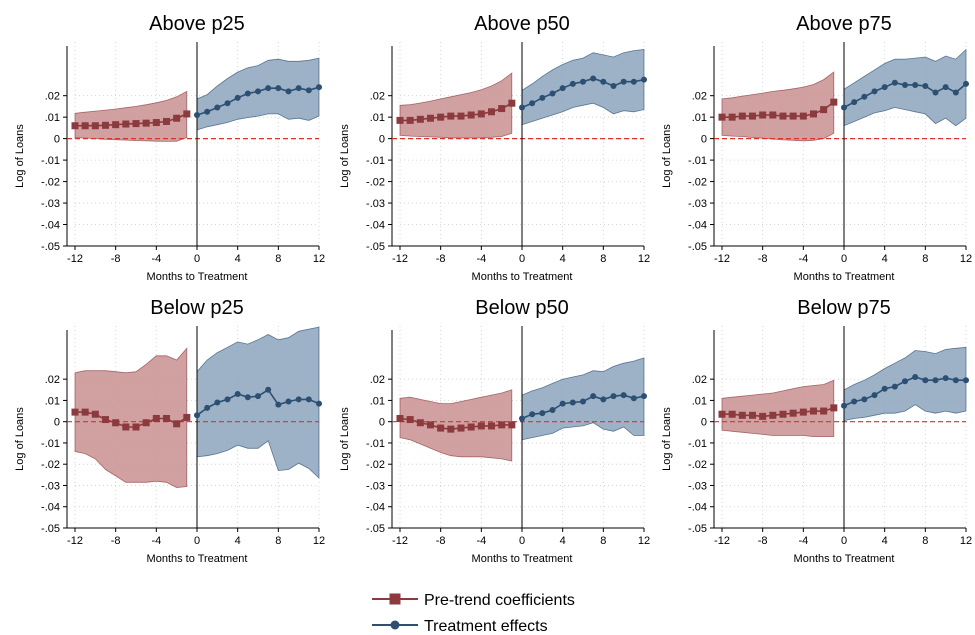 The image size is (975, 635). I want to click on x-tick-label: -4, so click(481, 541).